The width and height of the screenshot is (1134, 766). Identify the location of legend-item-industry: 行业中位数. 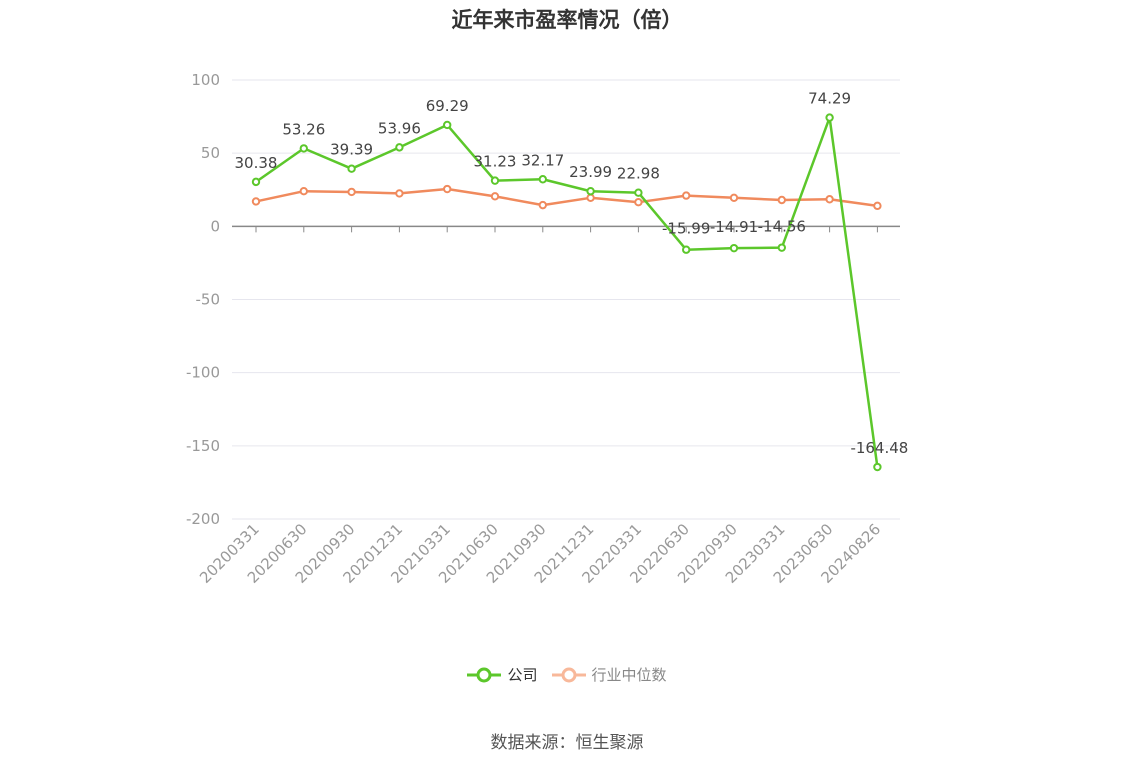
(609, 674).